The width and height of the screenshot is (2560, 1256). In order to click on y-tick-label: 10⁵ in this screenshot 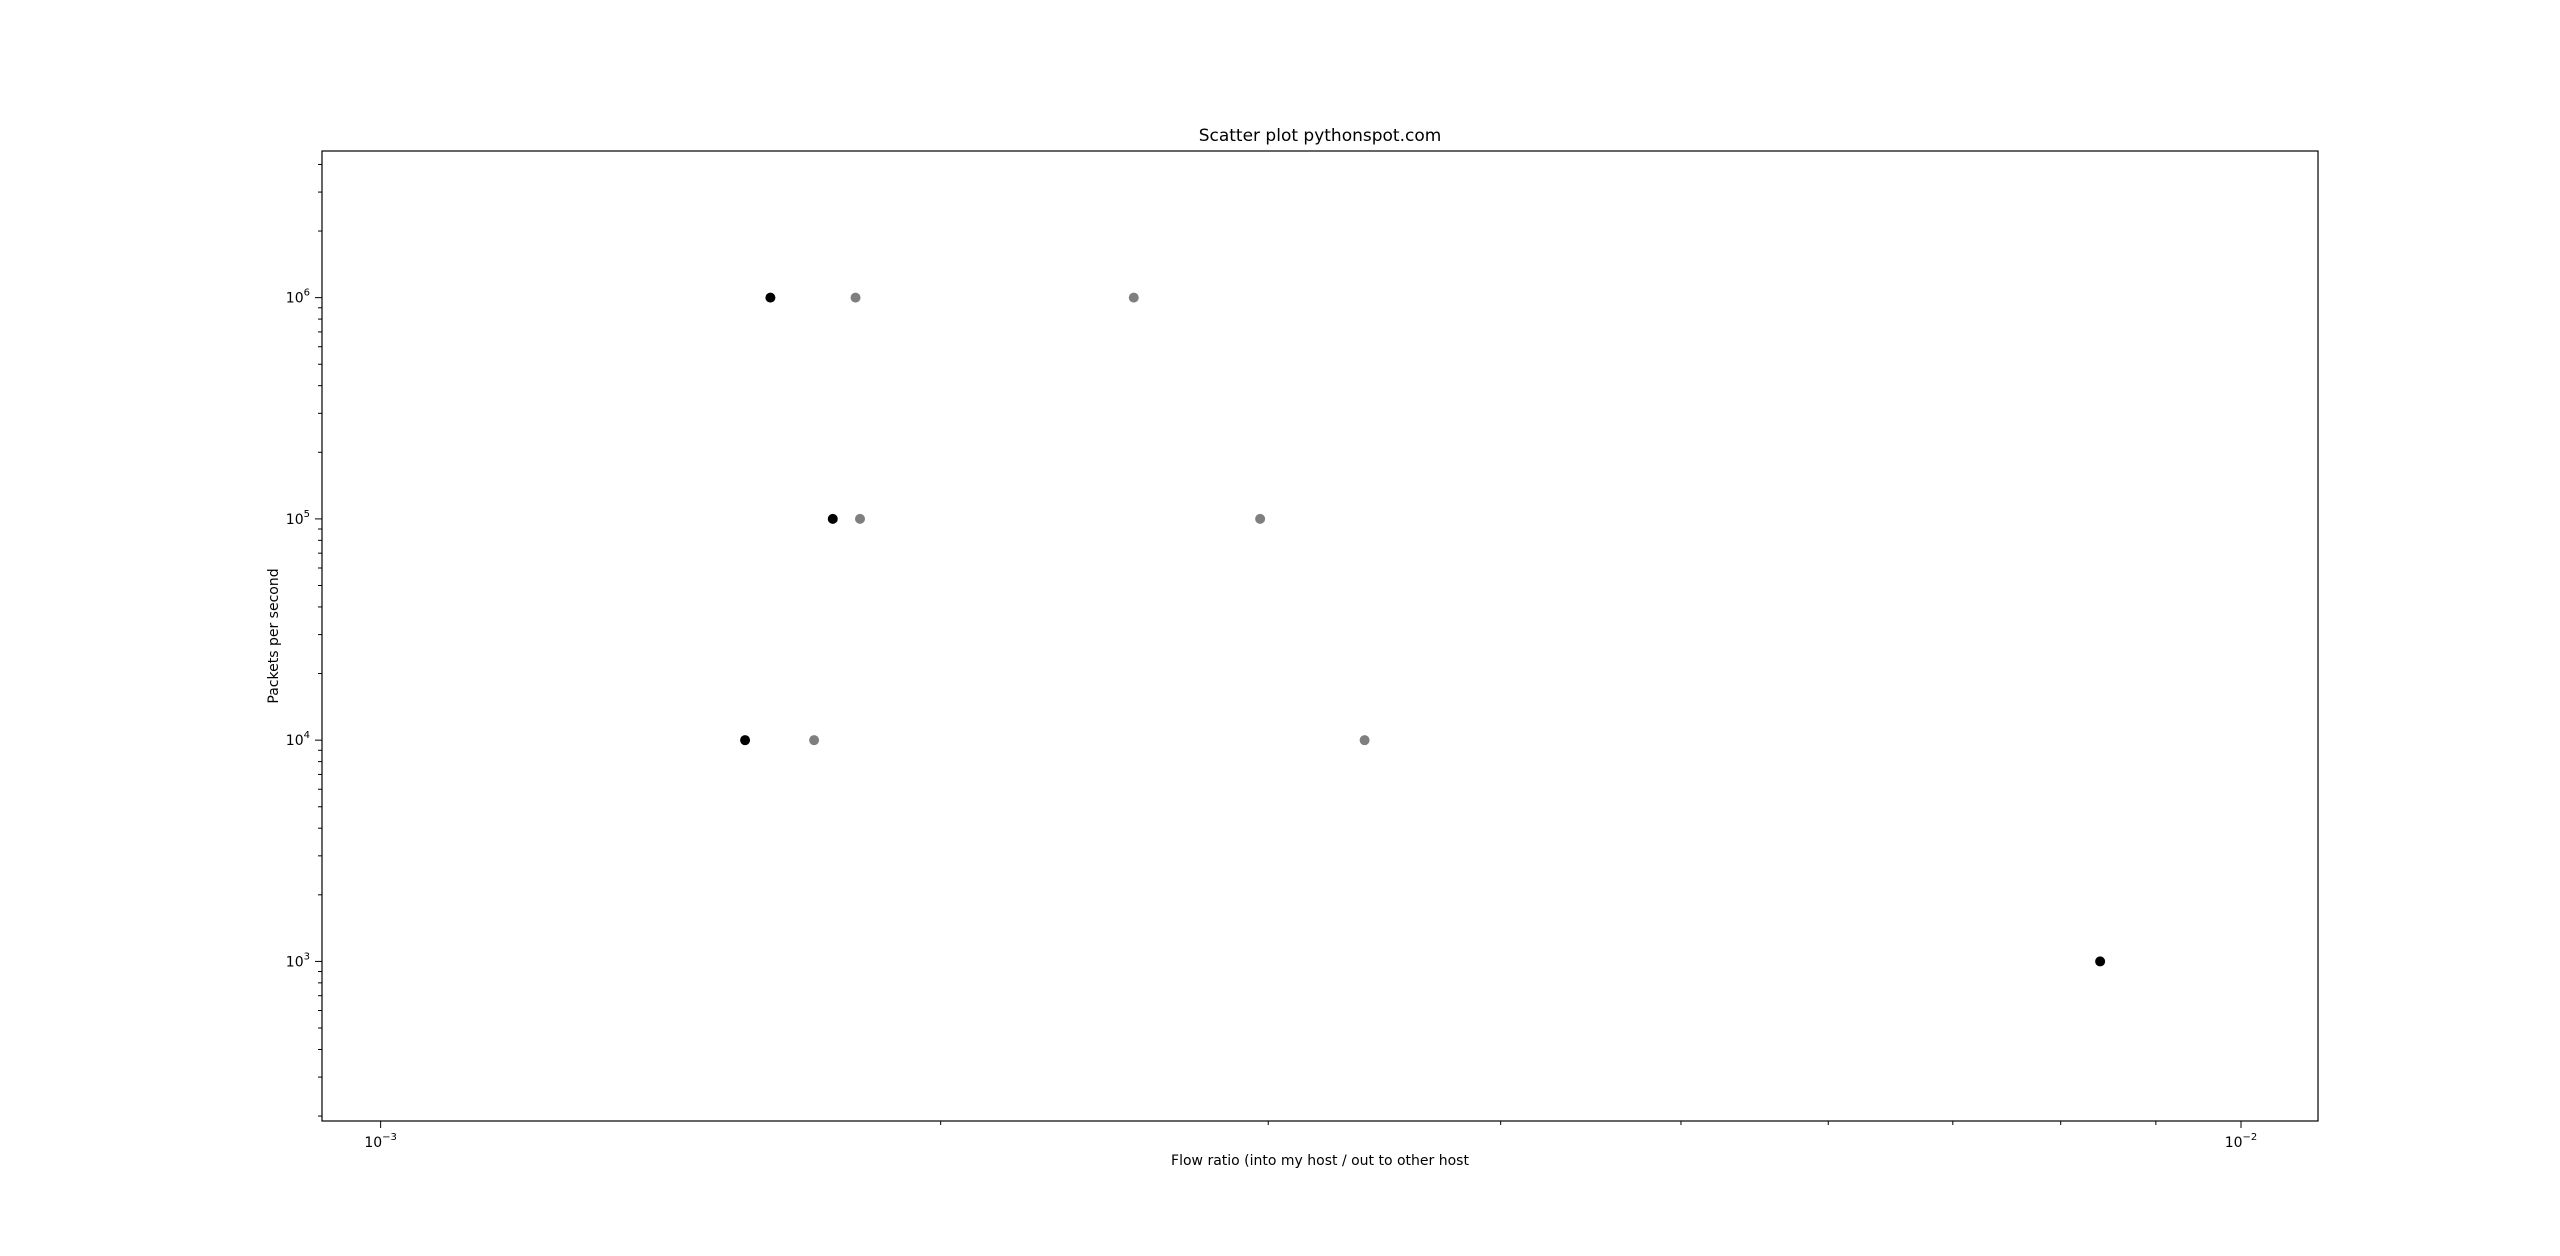, I will do `click(298, 518)`.